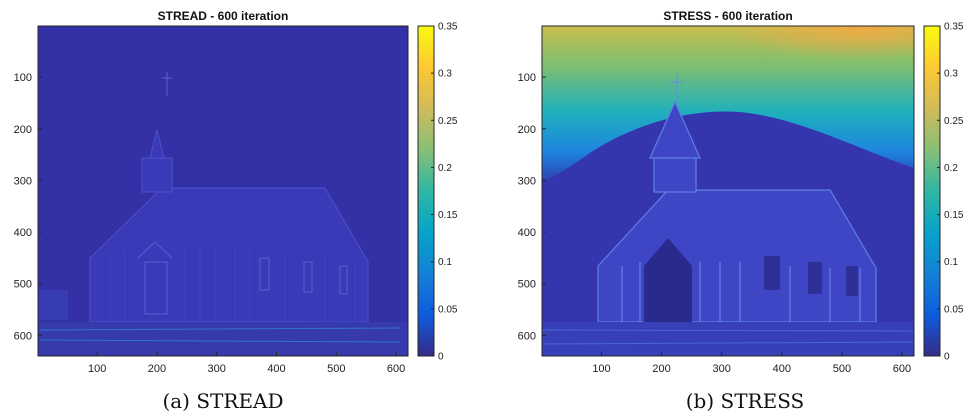 The width and height of the screenshot is (977, 418). Describe the element at coordinates (28, 207) in the screenshot. I see `panel-a-y-ticks: 100 200 300 400 500 600` at that location.